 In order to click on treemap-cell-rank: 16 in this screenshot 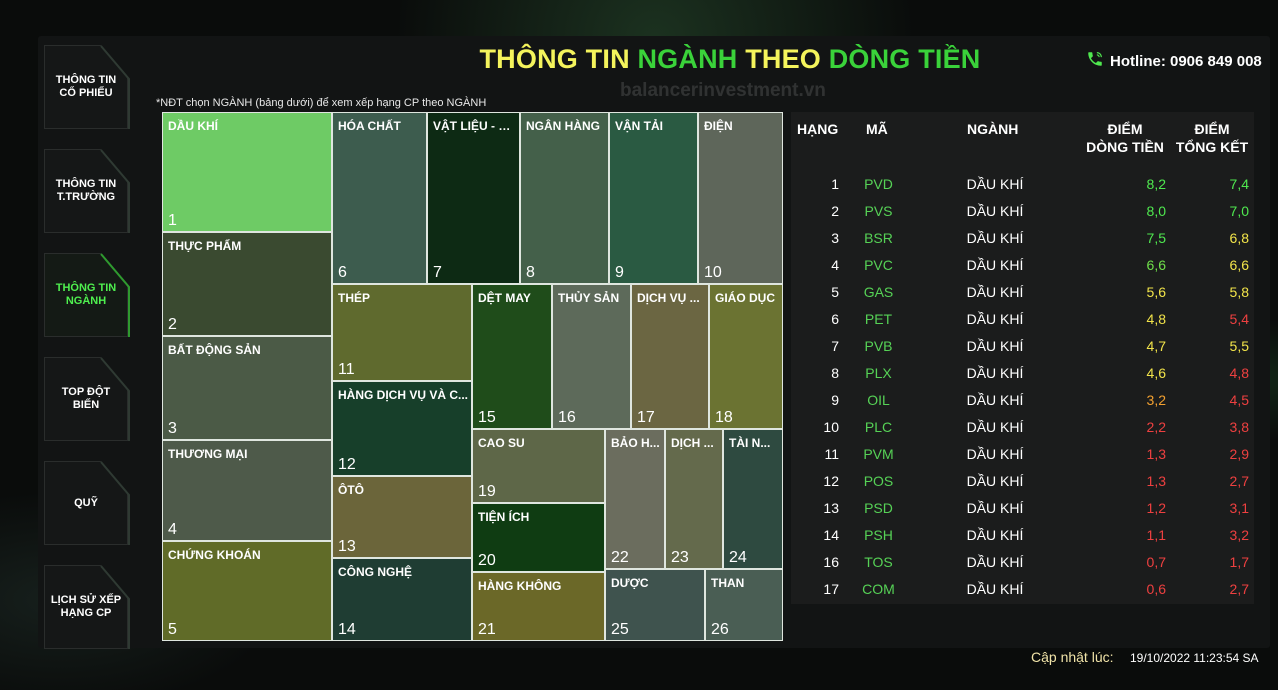, I will do `click(567, 417)`.